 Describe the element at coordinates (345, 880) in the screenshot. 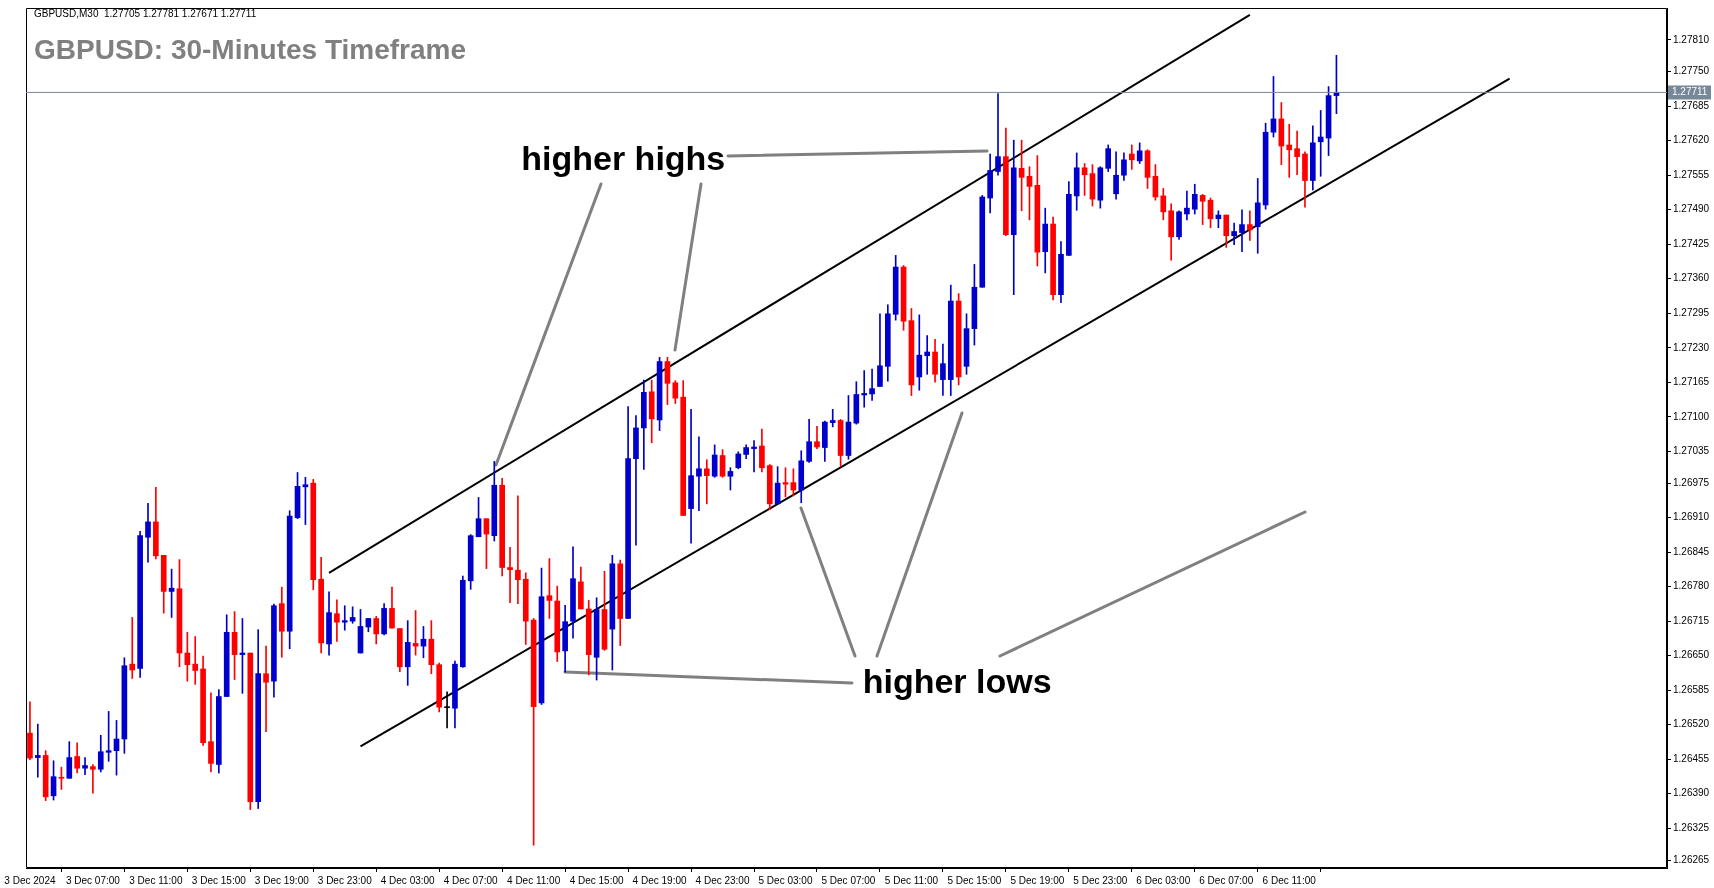

I see `x-tick-label: 3 Dec 23:00` at that location.